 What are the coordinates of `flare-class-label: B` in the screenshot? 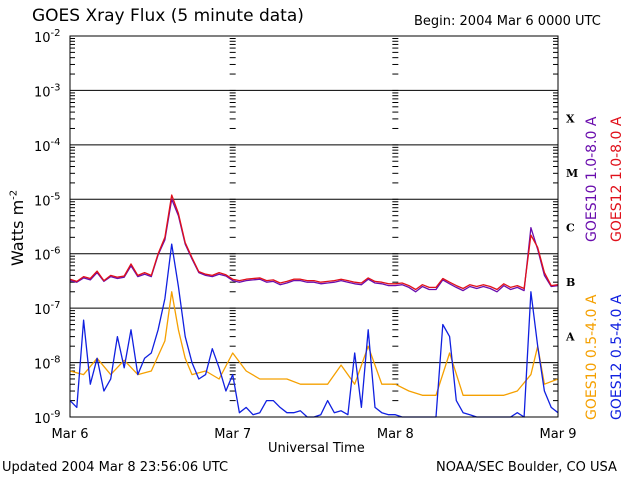 It's located at (570, 282).